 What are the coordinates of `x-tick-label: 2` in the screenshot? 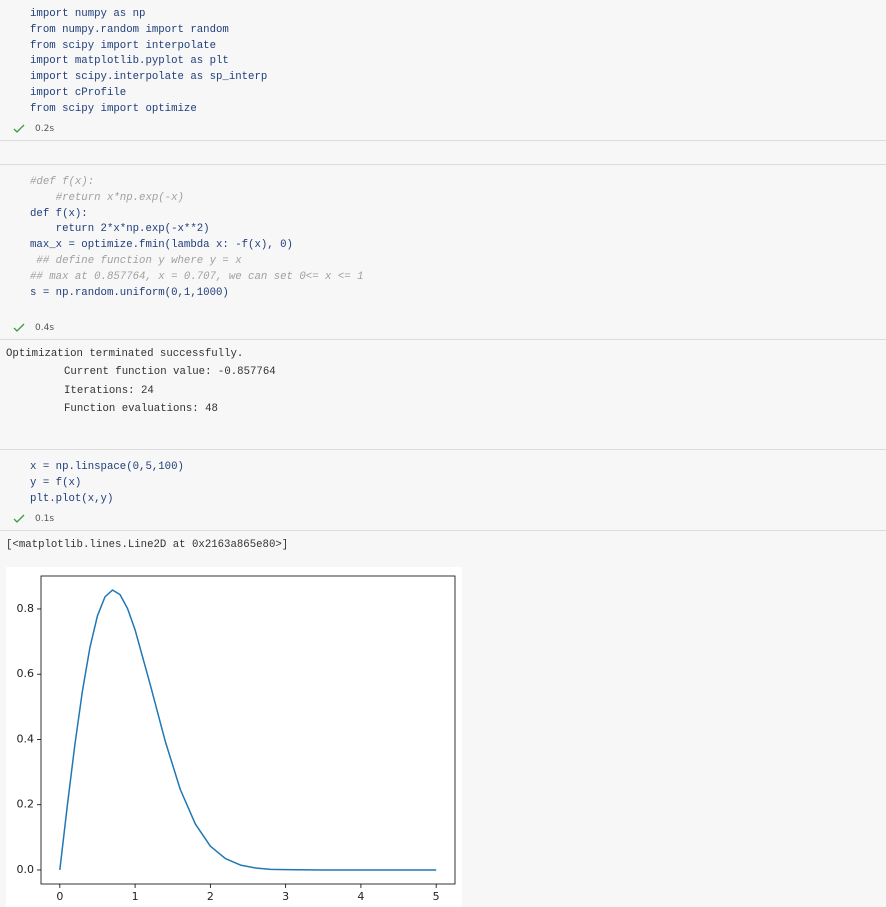 It's located at (210, 896).